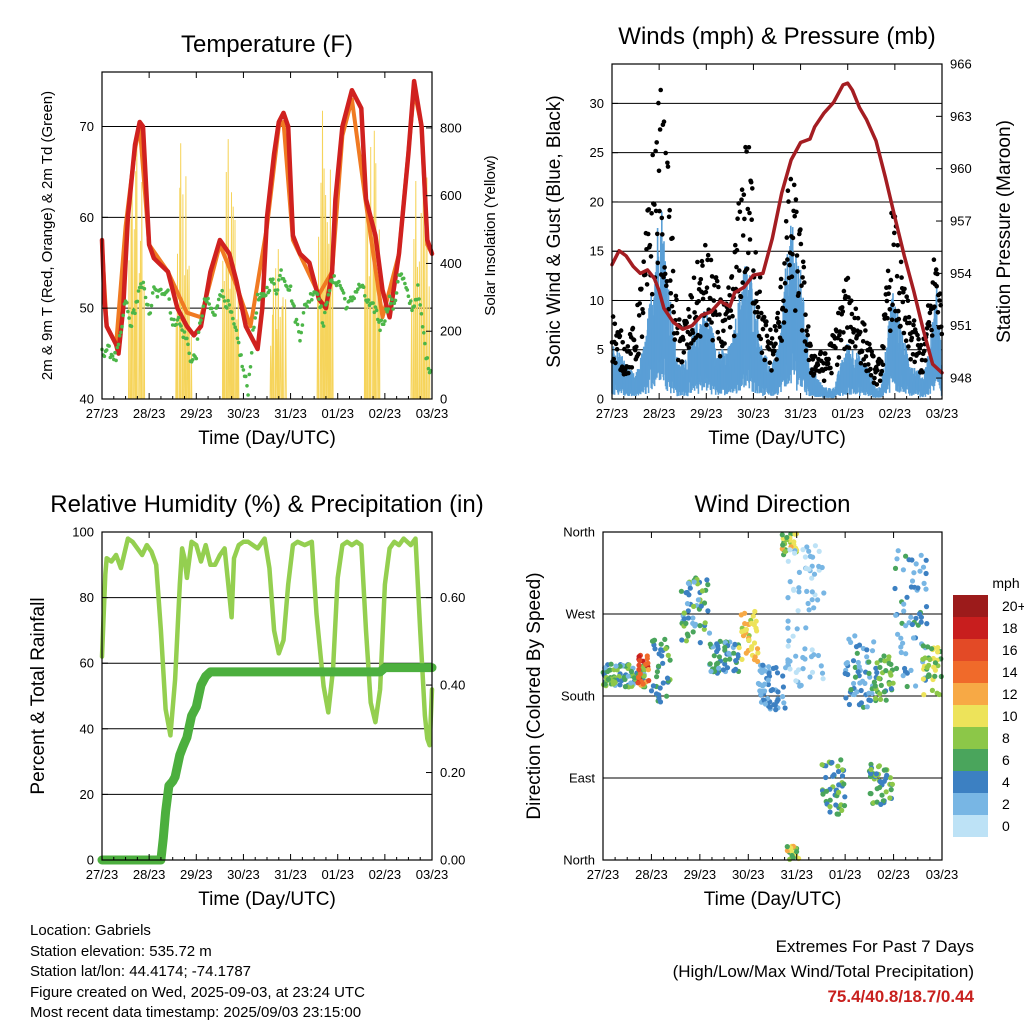 The width and height of the screenshot is (1024, 1024). Describe the element at coordinates (267, 696) in the screenshot. I see `gridlines` at that location.